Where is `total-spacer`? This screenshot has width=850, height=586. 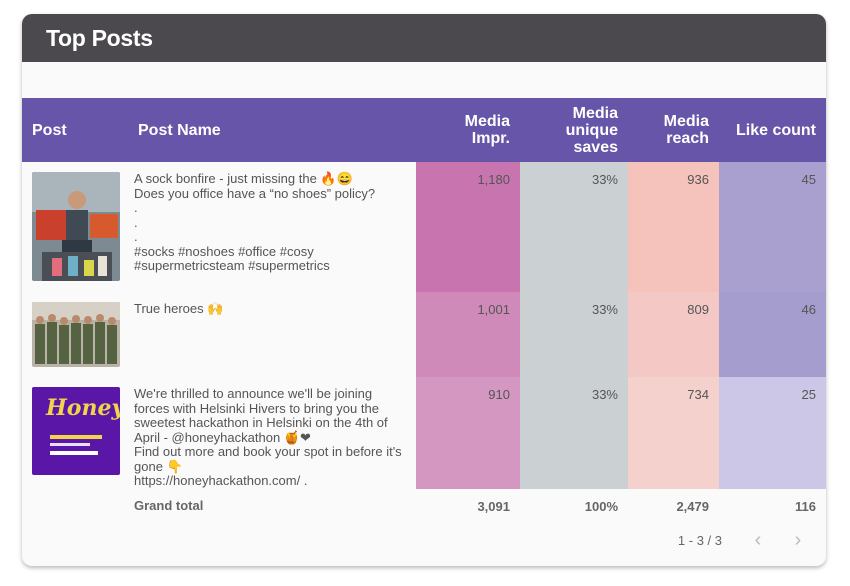 total-spacer is located at coordinates (75, 506).